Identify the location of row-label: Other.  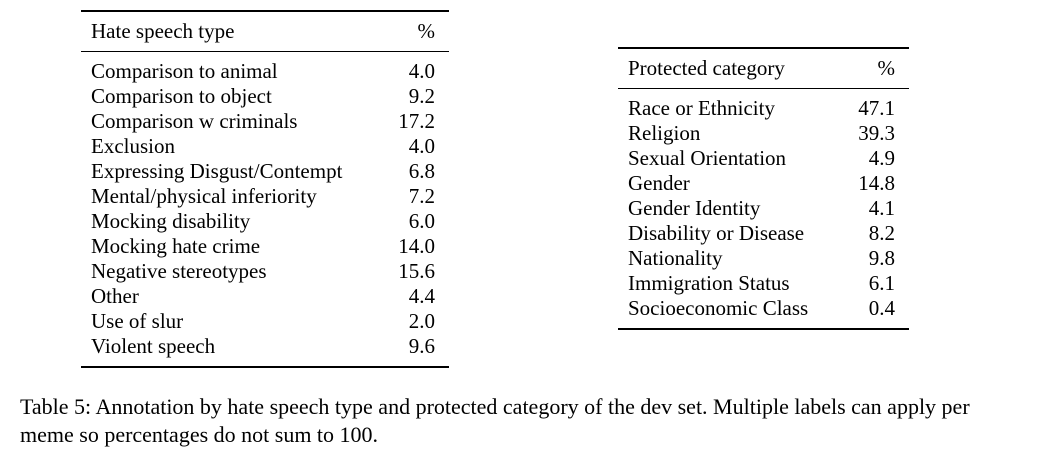
(115, 296).